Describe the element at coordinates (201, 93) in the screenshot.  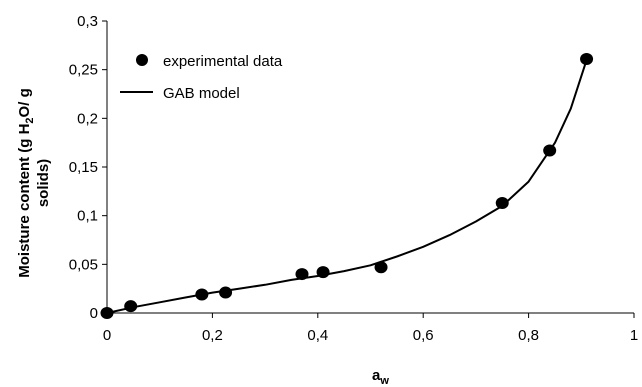
I see `legend-label-gab-model: GAB model` at that location.